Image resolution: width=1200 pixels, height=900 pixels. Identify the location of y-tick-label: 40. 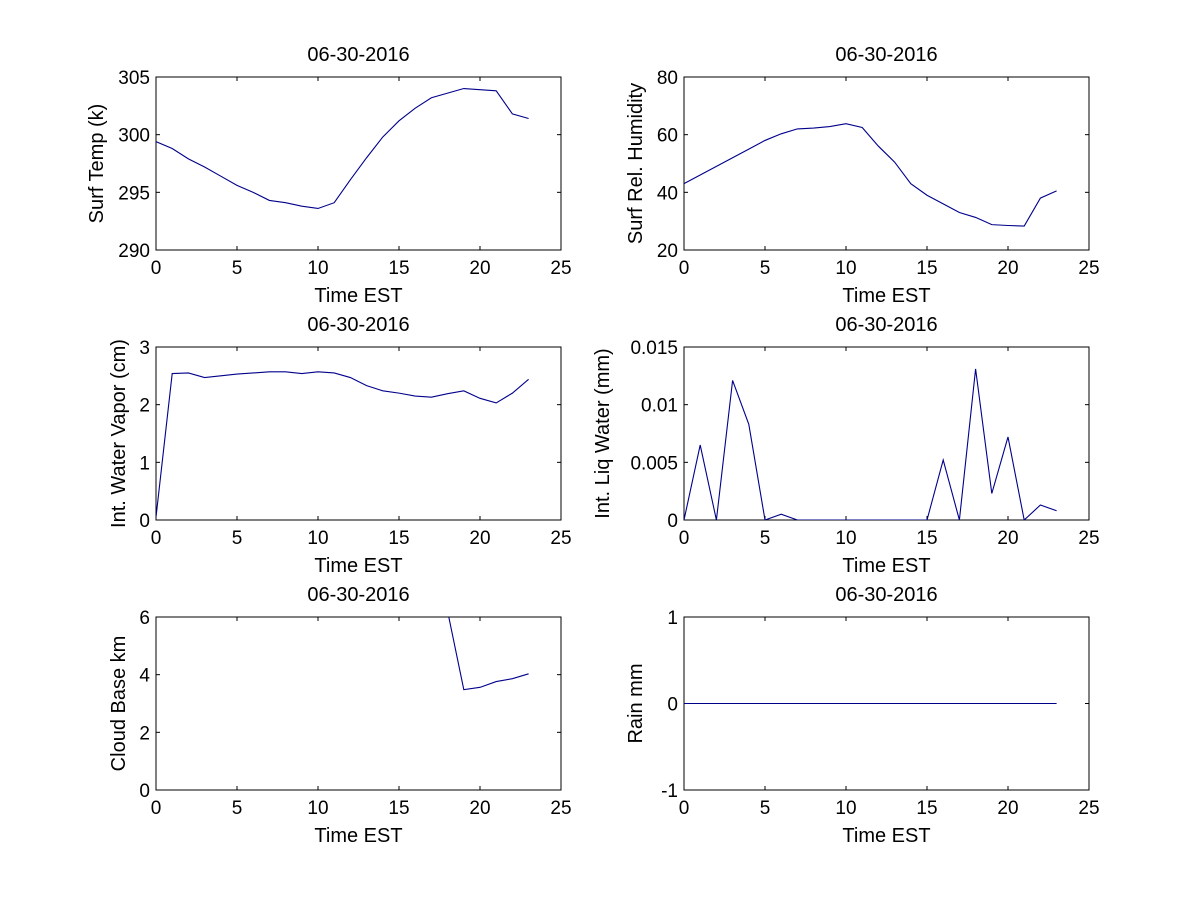
(667, 193).